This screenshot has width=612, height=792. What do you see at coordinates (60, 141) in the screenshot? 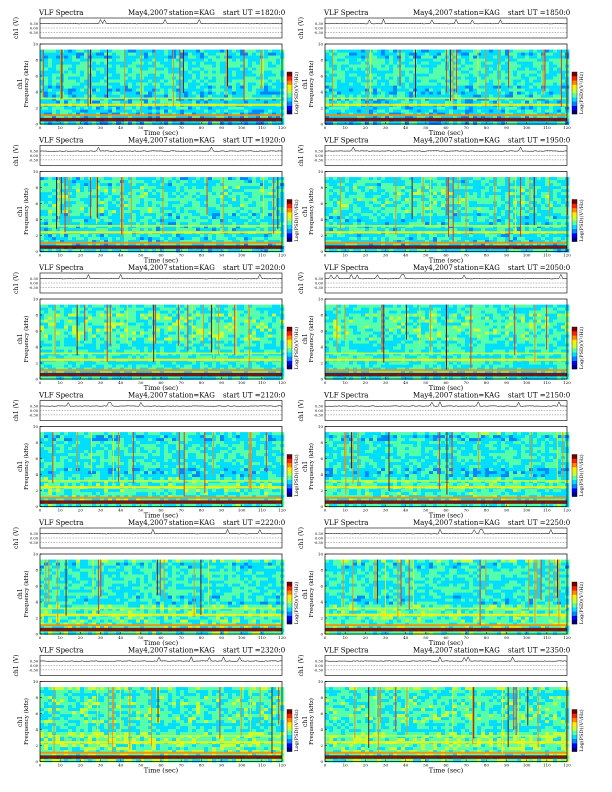
I see `panel-title: VLF Spectra` at bounding box center [60, 141].